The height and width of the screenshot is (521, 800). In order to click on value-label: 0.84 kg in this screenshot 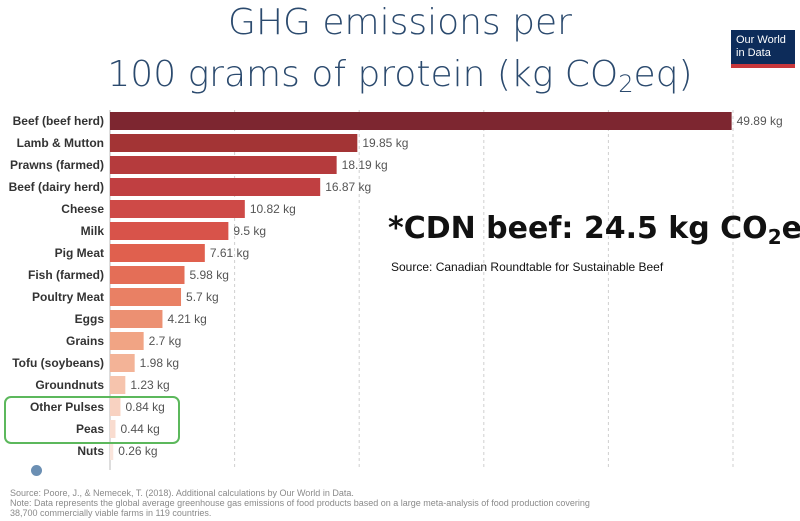, I will do `click(144, 407)`.